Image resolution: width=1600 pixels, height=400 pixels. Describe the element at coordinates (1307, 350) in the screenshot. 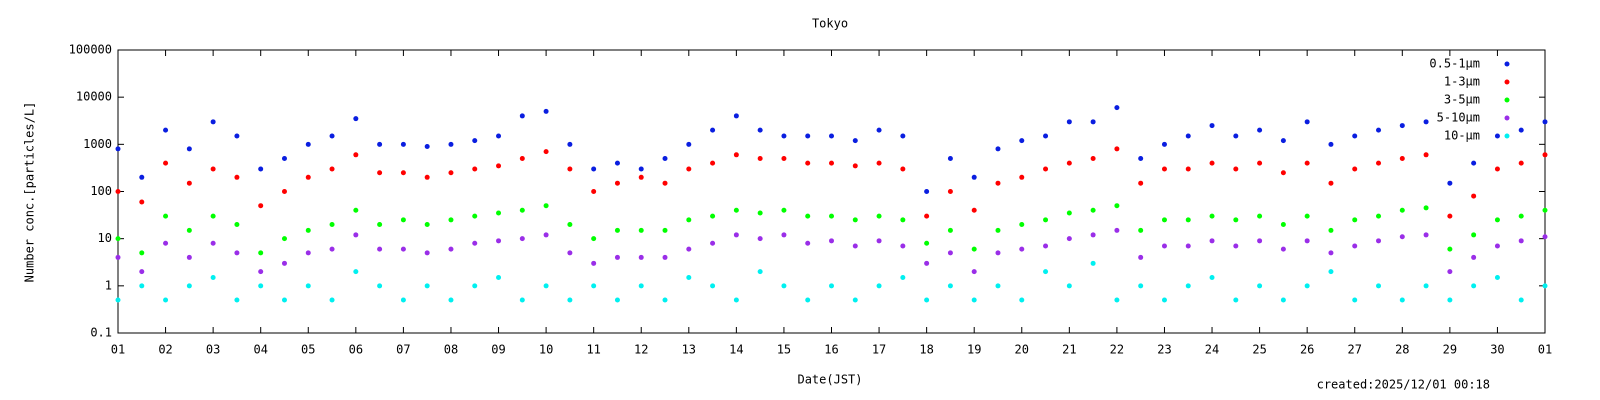

I see `x-tick-label: 26` at that location.